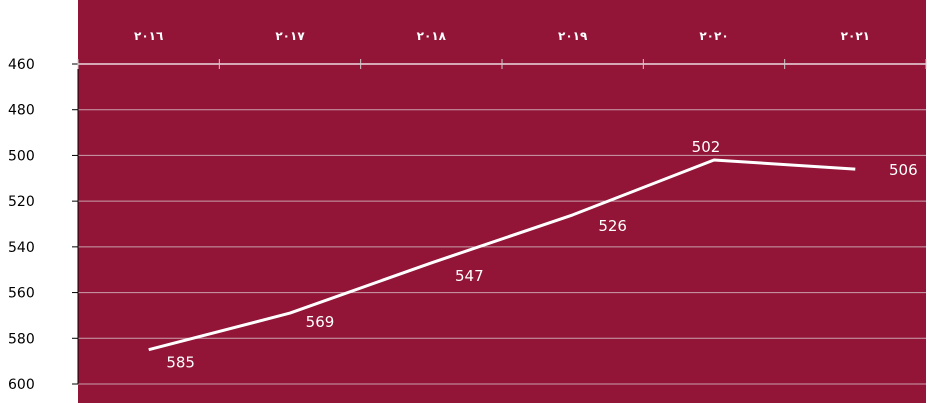 Image resolution: width=937 pixels, height=403 pixels. Describe the element at coordinates (21, 385) in the screenshot. I see `y-tick-label: 600` at that location.